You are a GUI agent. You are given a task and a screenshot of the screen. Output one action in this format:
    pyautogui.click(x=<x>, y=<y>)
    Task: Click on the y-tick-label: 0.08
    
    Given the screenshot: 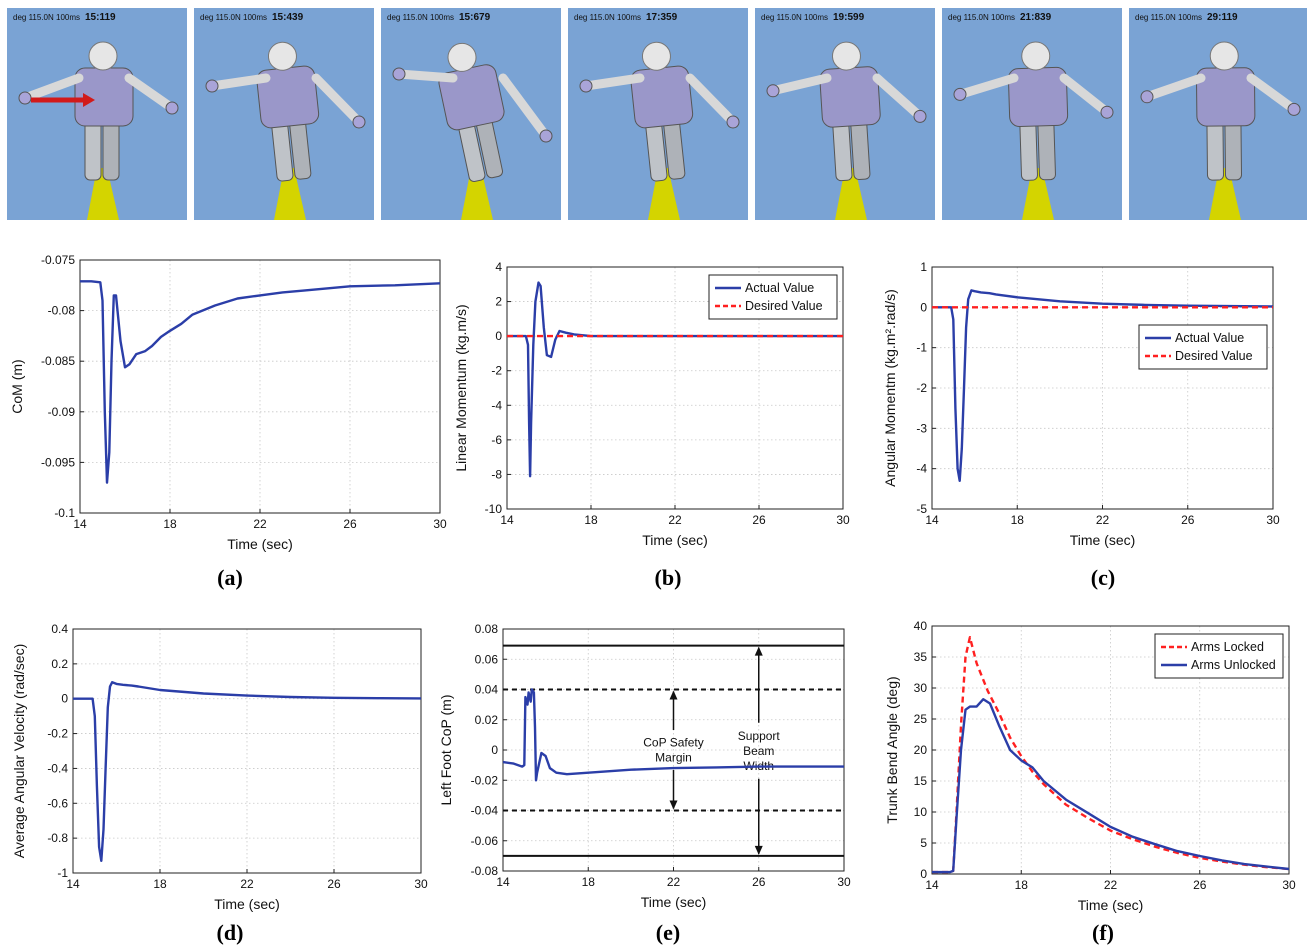 What is the action you would take?
    pyautogui.click(x=487, y=629)
    